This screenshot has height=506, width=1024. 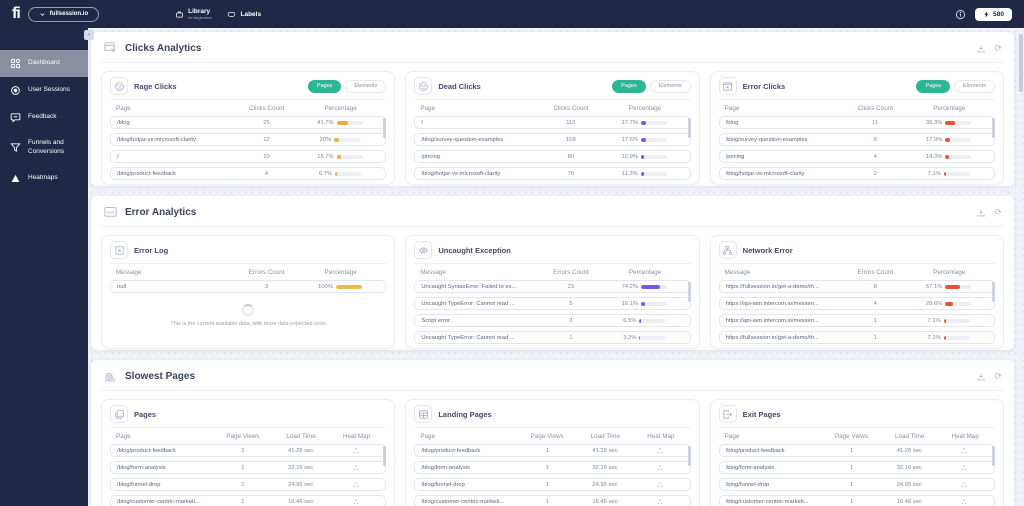 What do you see at coordinates (248, 139) in the screenshot?
I see `table-row: /blog/hotjar-vs-microsoft-clarity 12 20%` at bounding box center [248, 139].